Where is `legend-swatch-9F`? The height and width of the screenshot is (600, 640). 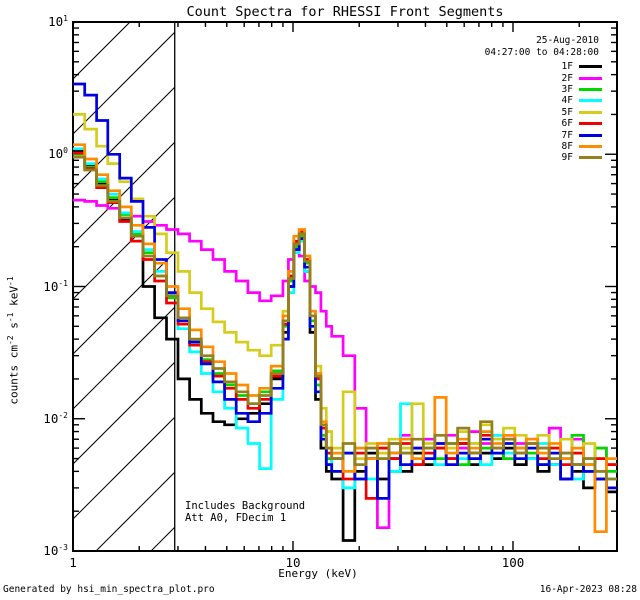 legend-swatch-9F is located at coordinates (590, 158).